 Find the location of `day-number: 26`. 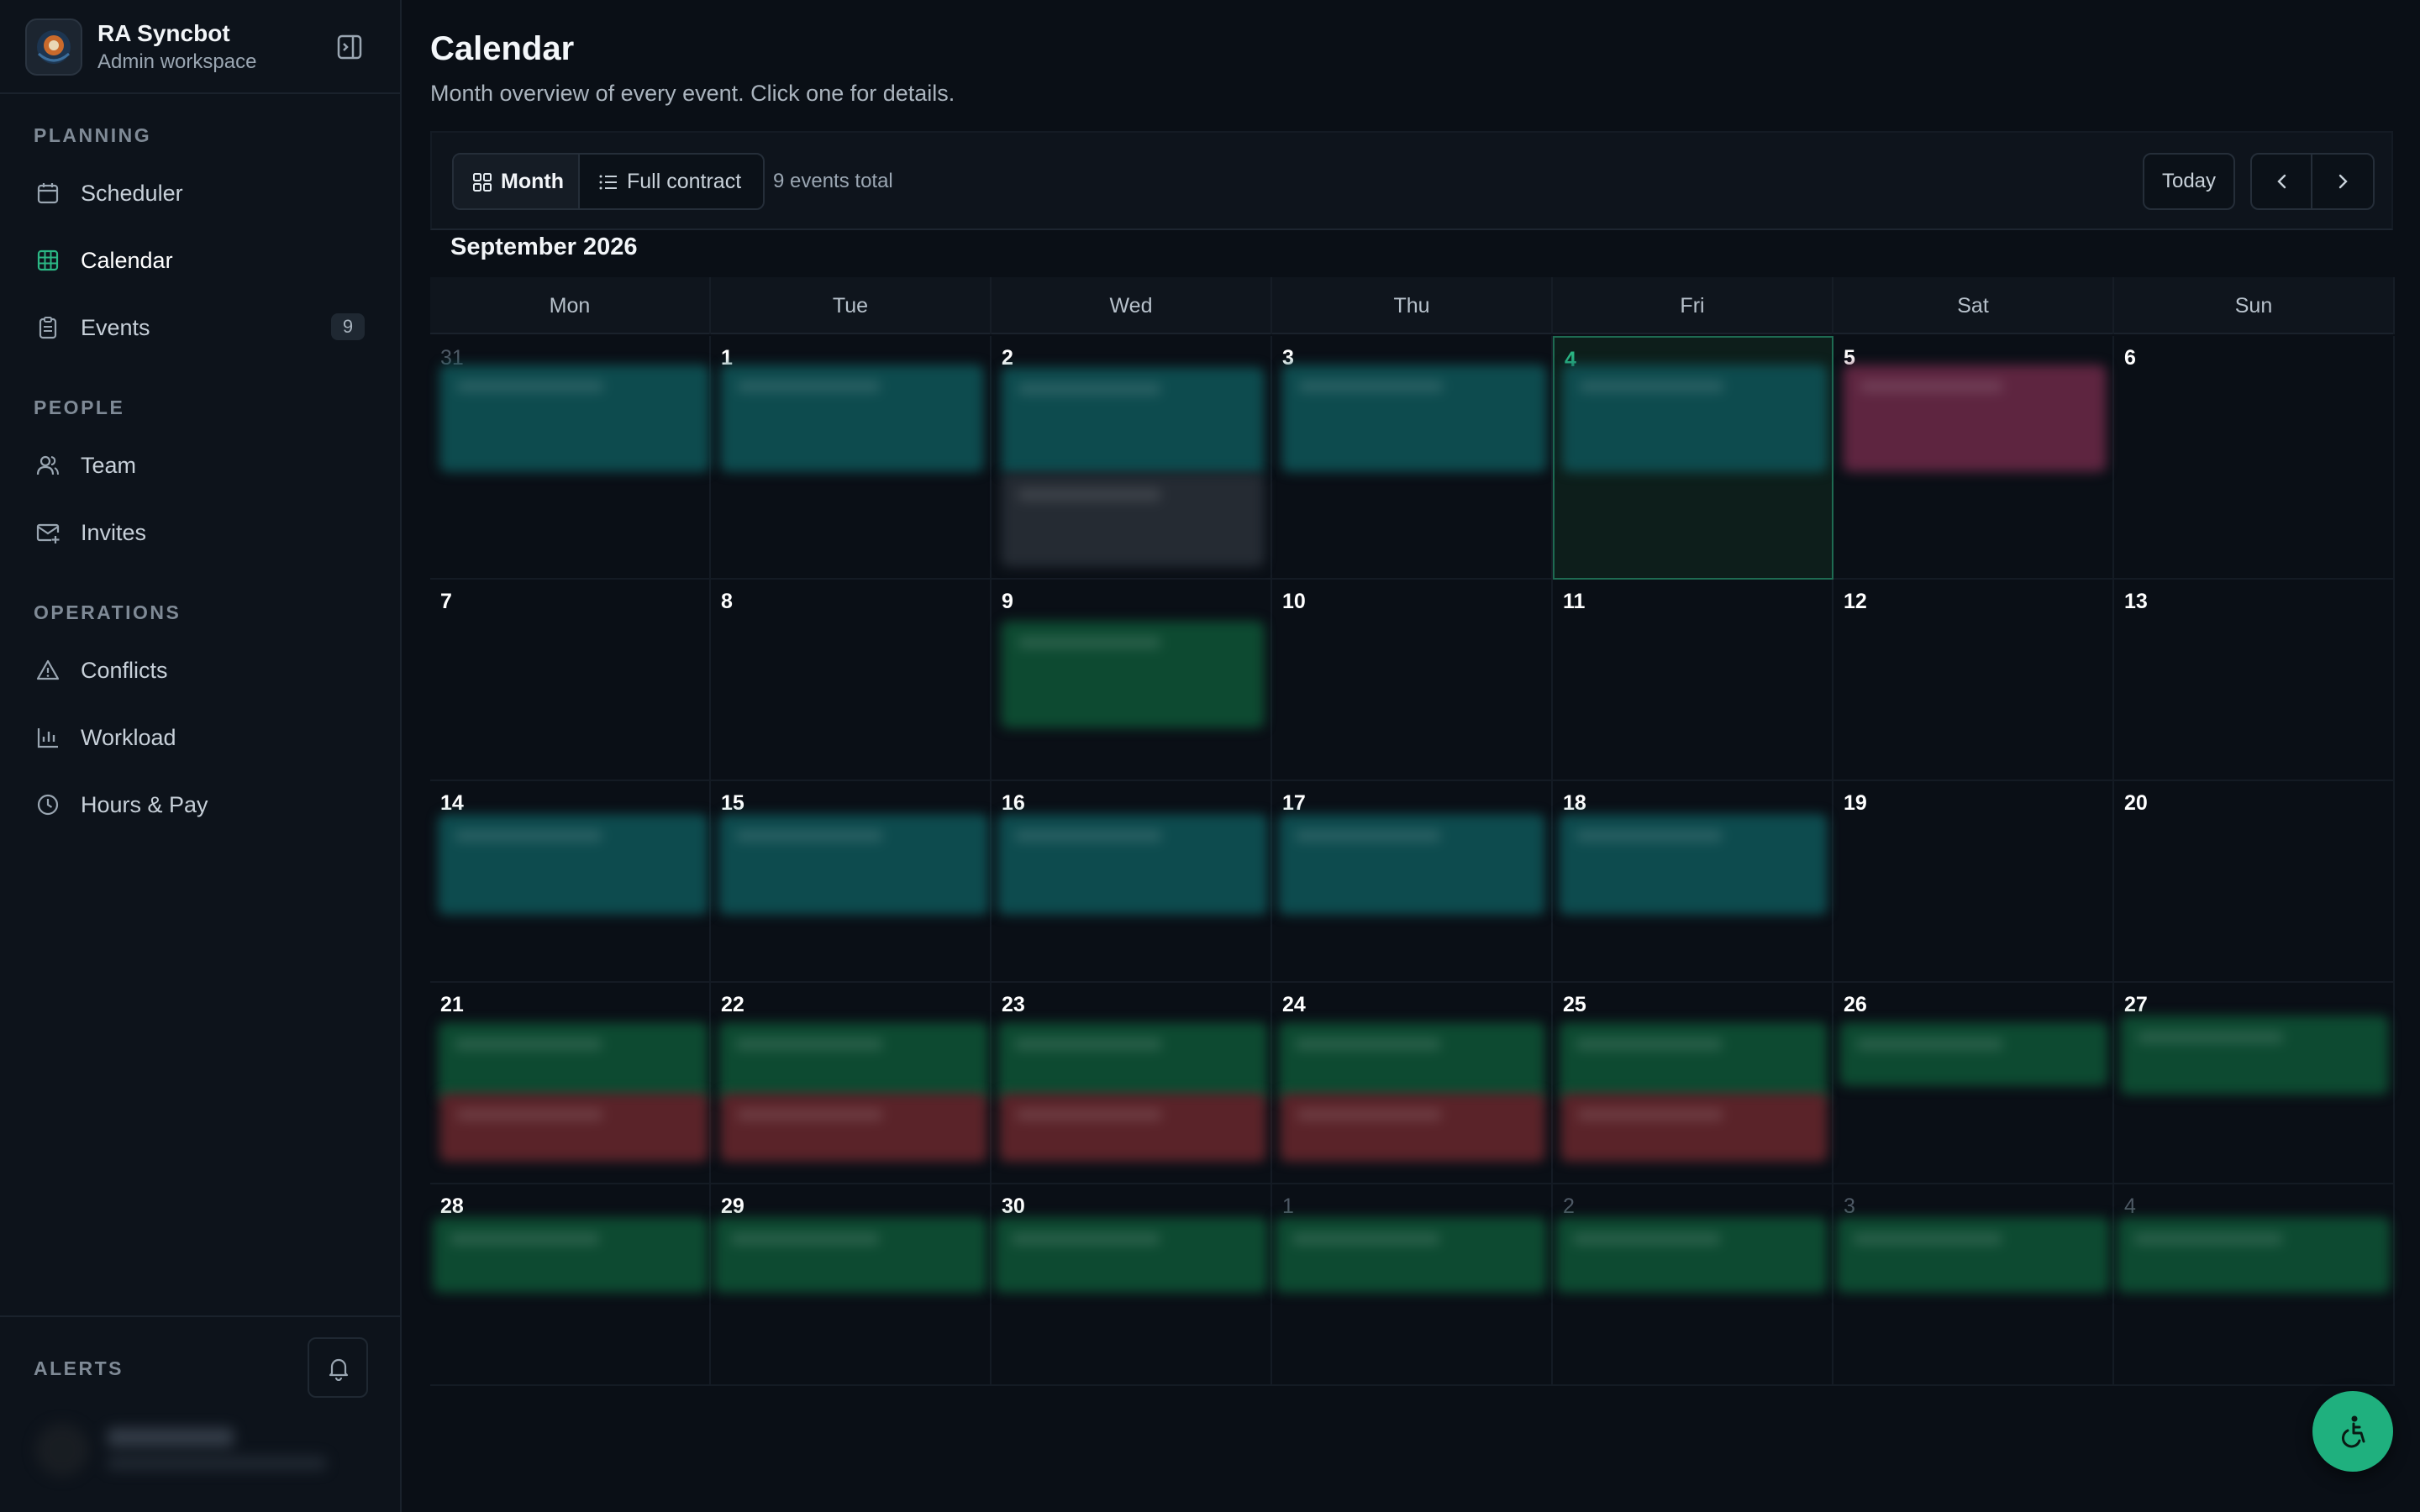

day-number: 26 is located at coordinates (1856, 1004).